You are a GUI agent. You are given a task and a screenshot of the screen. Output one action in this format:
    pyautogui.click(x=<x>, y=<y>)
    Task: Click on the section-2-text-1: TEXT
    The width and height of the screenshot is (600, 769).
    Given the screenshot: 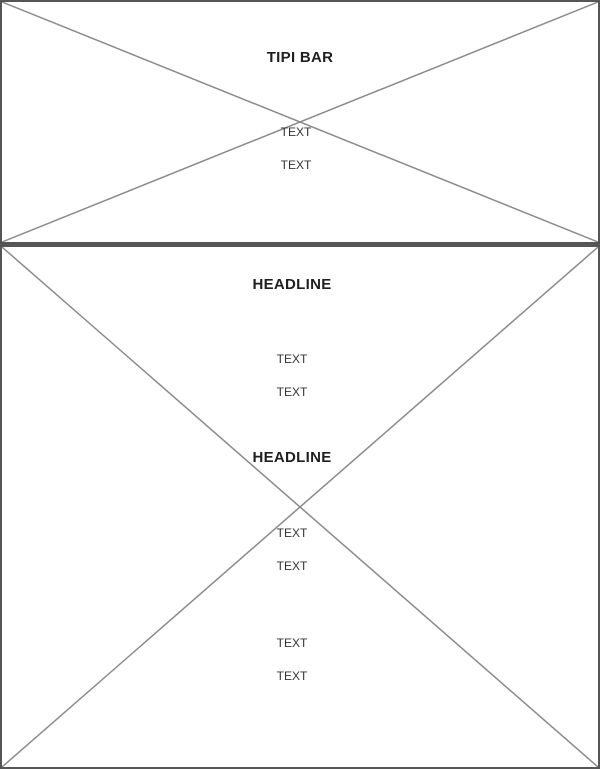 What is the action you would take?
    pyautogui.click(x=292, y=533)
    